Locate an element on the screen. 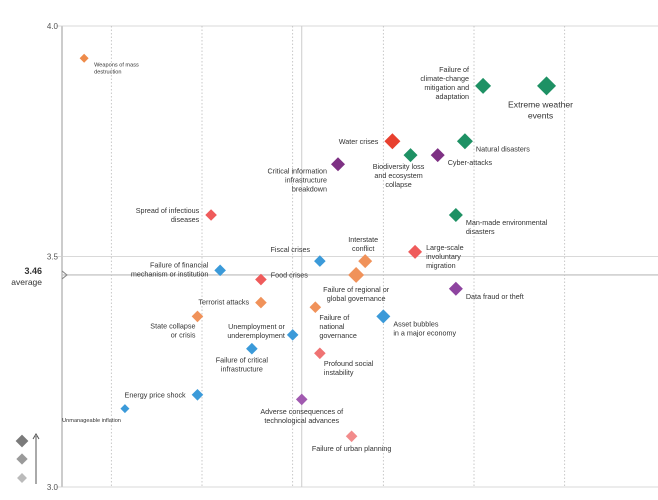 The image size is (658, 500). legend-size-small is located at coordinates (22, 478).